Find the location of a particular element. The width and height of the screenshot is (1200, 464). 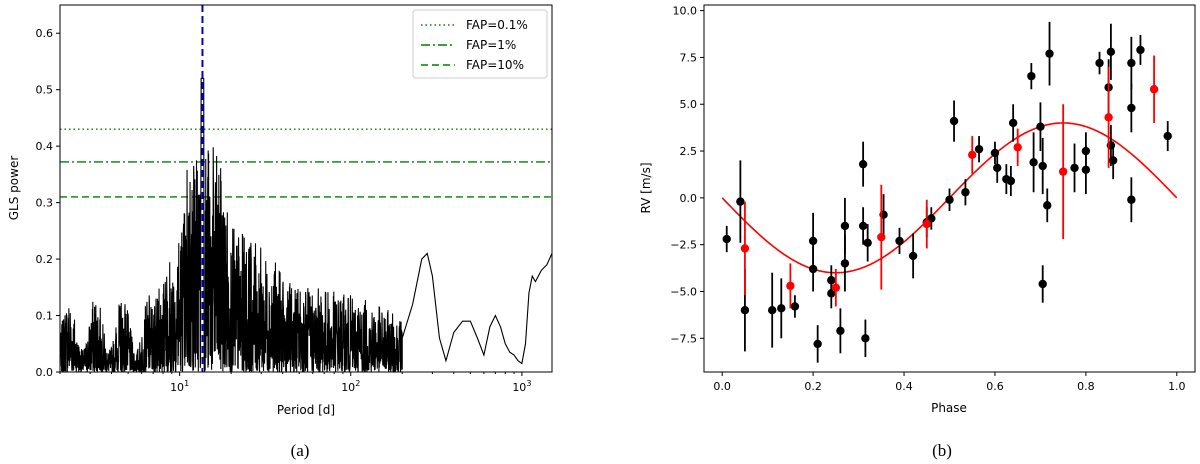

legend-label-0: FAP=0.1% is located at coordinates (497, 25).